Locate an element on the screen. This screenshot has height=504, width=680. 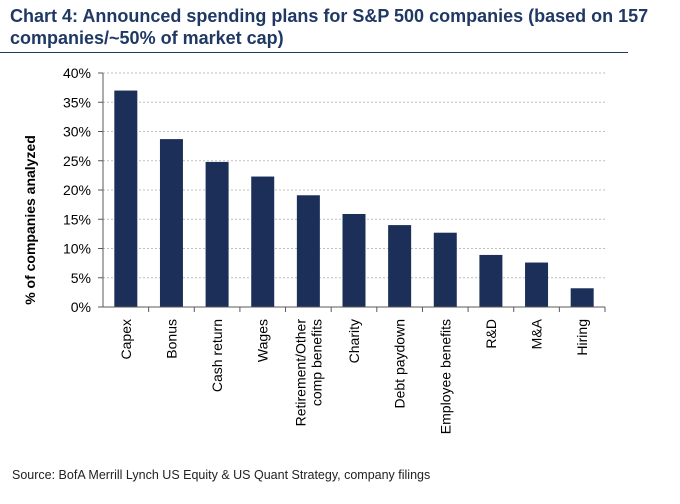
y-tick-label: 35% is located at coordinates (77, 102).